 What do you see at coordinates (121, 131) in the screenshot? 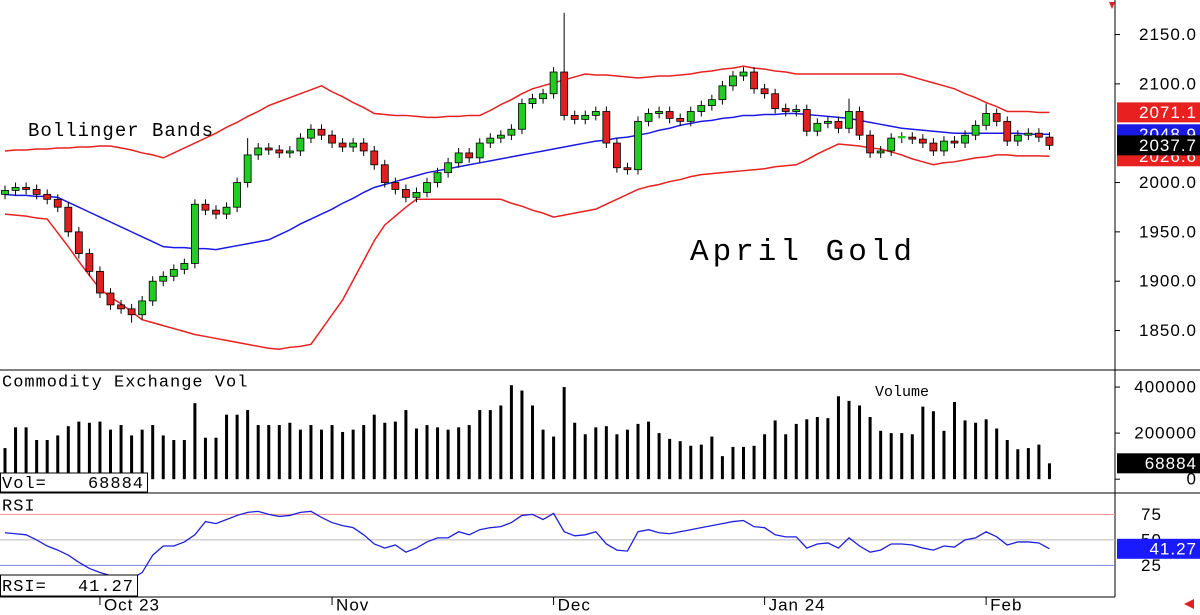
I see `annotation: Bollinger Bands` at bounding box center [121, 131].